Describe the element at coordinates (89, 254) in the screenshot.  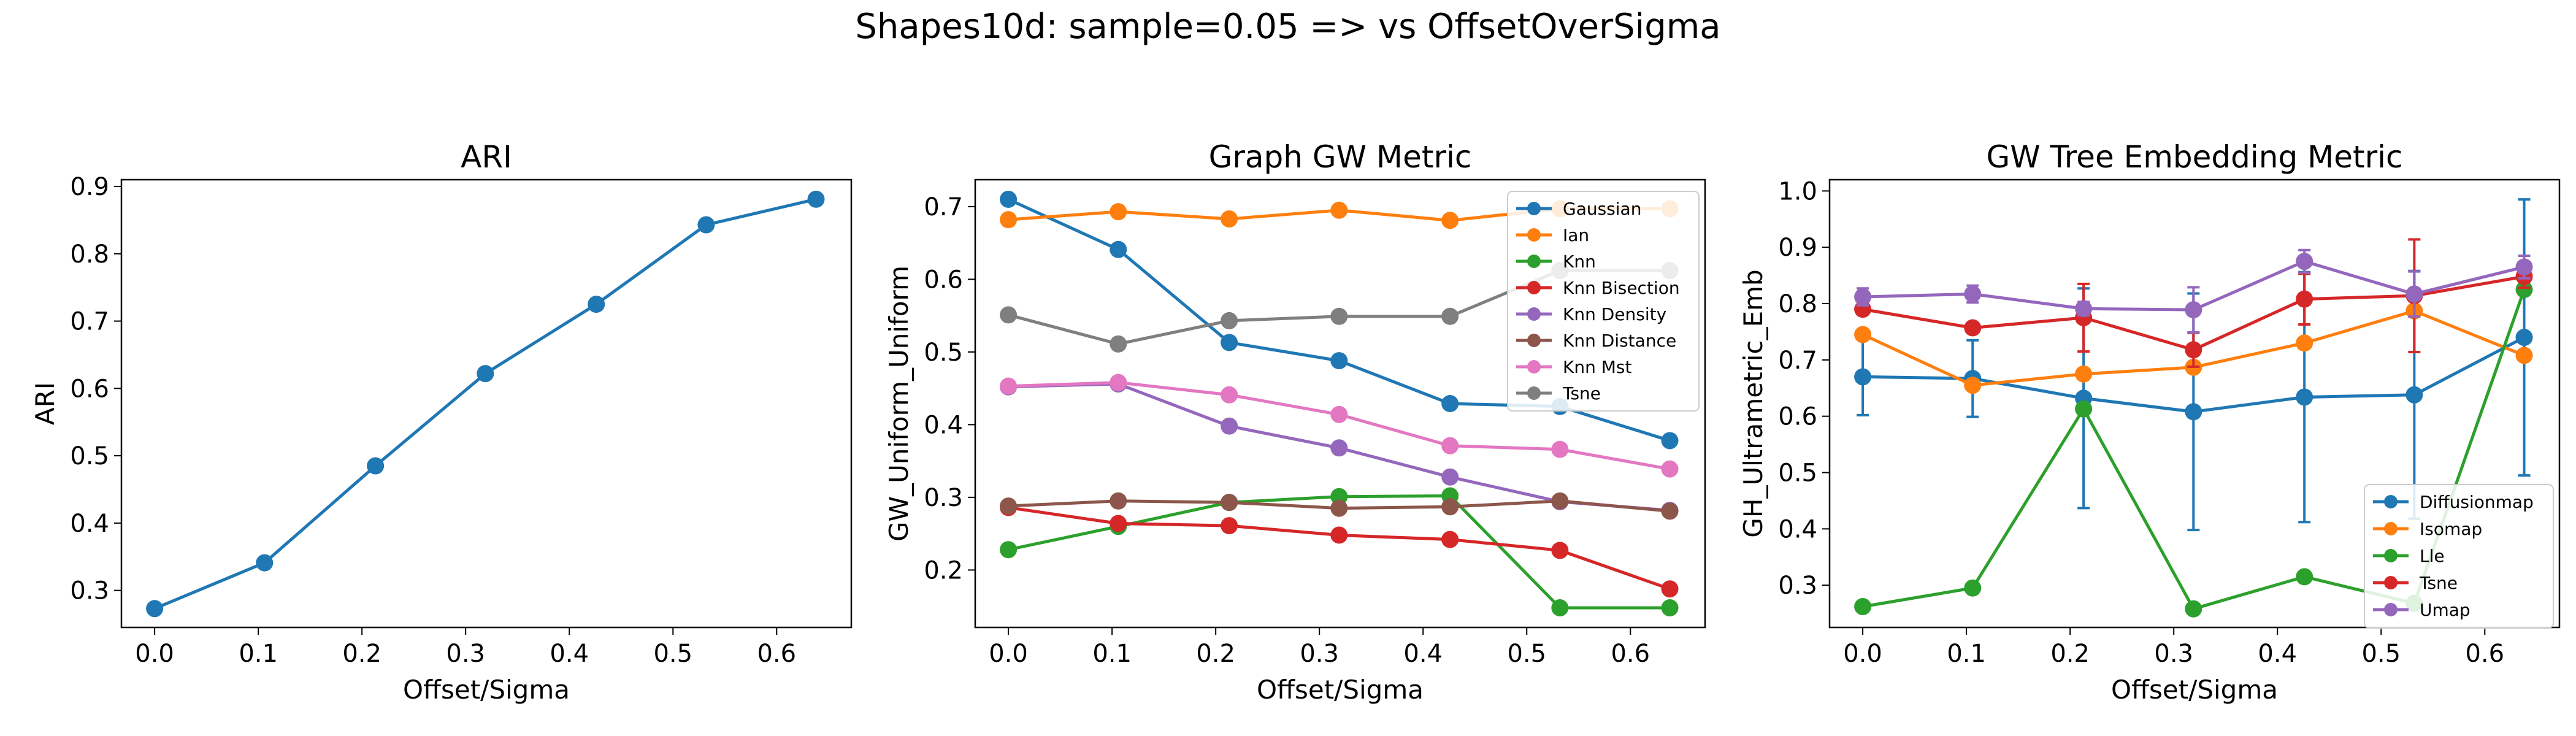
I see `y-tick-label: 0.8` at that location.